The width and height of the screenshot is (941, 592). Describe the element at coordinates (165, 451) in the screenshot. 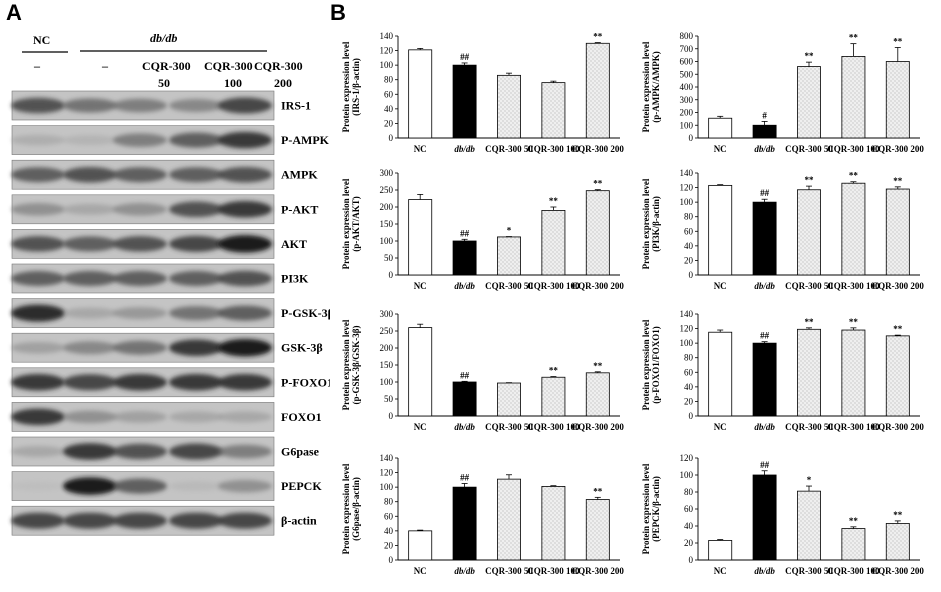

I see `blot-row: G6pase` at that location.